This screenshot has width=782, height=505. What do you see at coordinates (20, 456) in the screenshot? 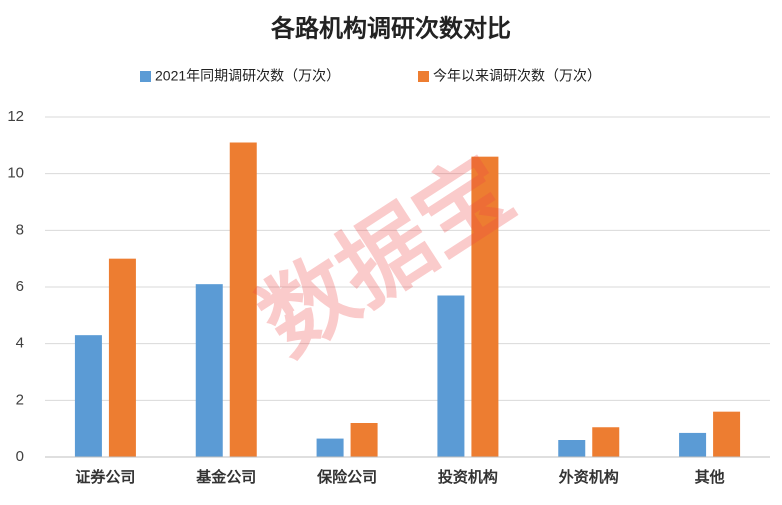
I see `y-tick-label: 0` at bounding box center [20, 456].